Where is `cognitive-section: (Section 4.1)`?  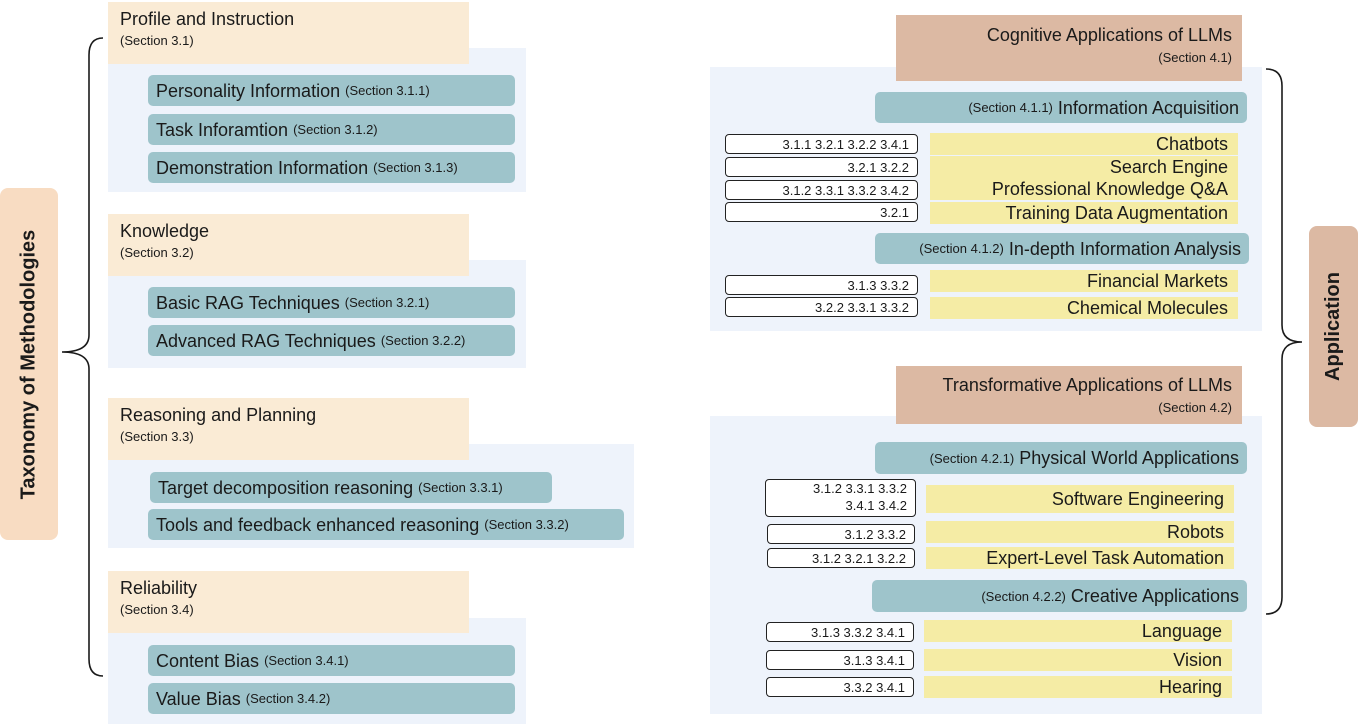
cognitive-section: (Section 4.1) is located at coordinates (1195, 57).